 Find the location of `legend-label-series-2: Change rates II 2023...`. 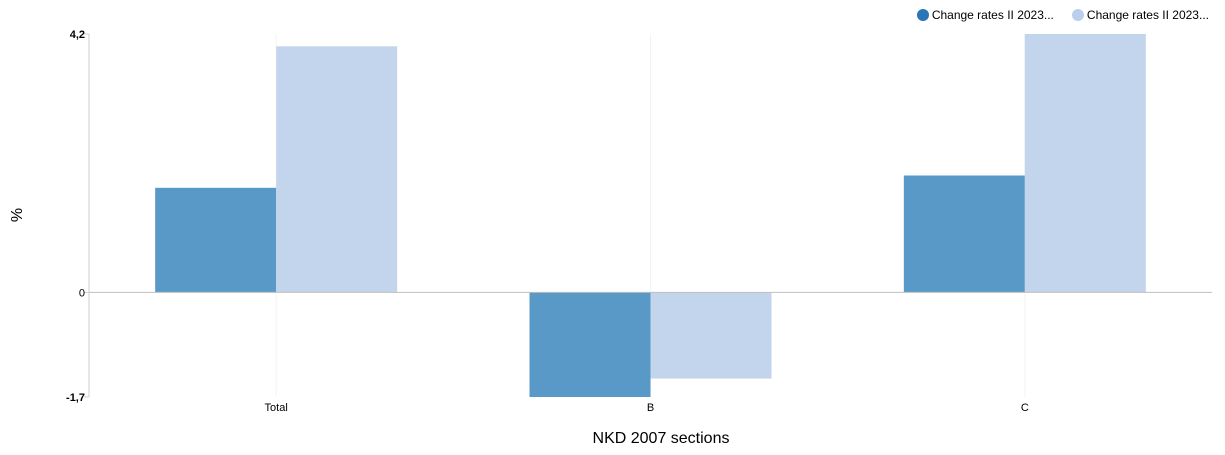

legend-label-series-2: Change rates II 2023... is located at coordinates (1147, 15).